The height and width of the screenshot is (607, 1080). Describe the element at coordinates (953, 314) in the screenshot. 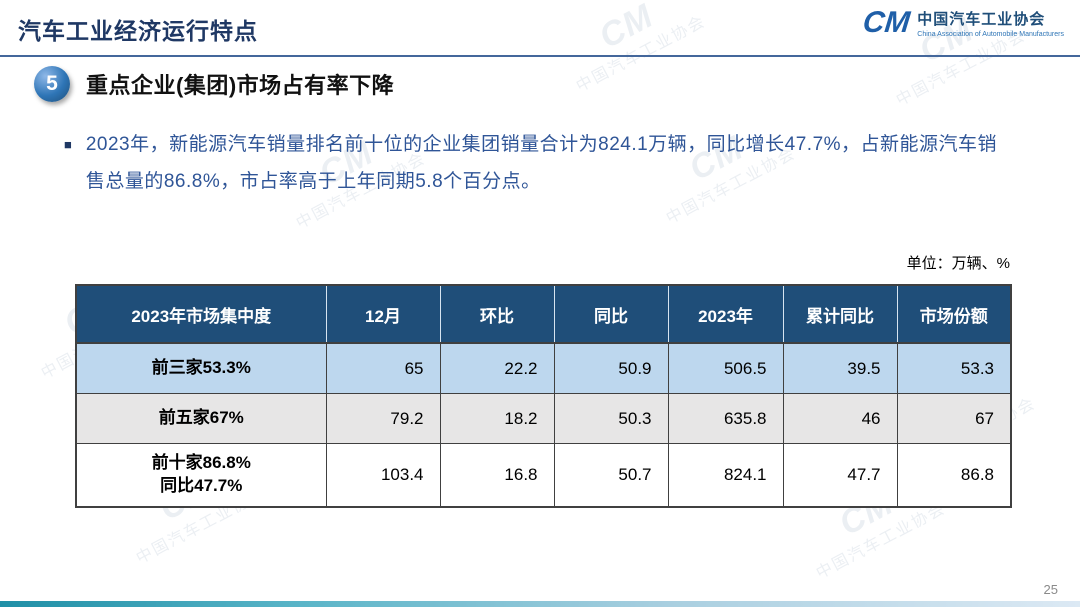

I see `column-header: 市场份额` at that location.